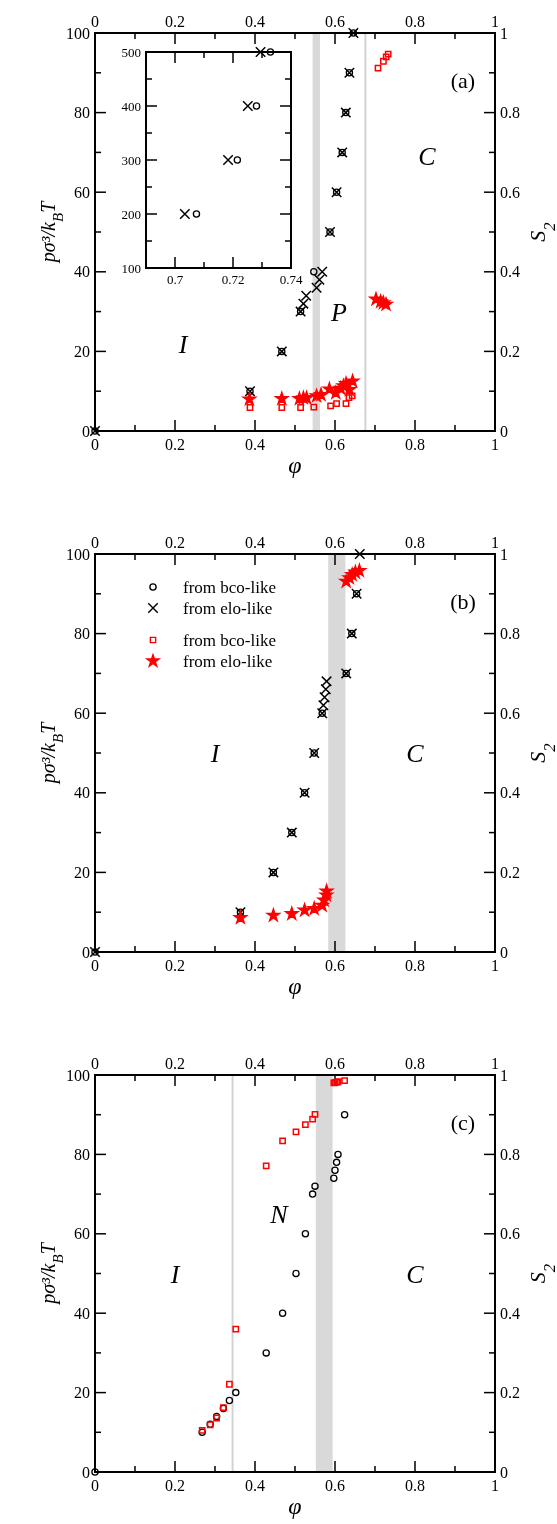 This screenshot has height=1524, width=557. What do you see at coordinates (131, 106) in the screenshot?
I see `y-tick-label: 400` at bounding box center [131, 106].